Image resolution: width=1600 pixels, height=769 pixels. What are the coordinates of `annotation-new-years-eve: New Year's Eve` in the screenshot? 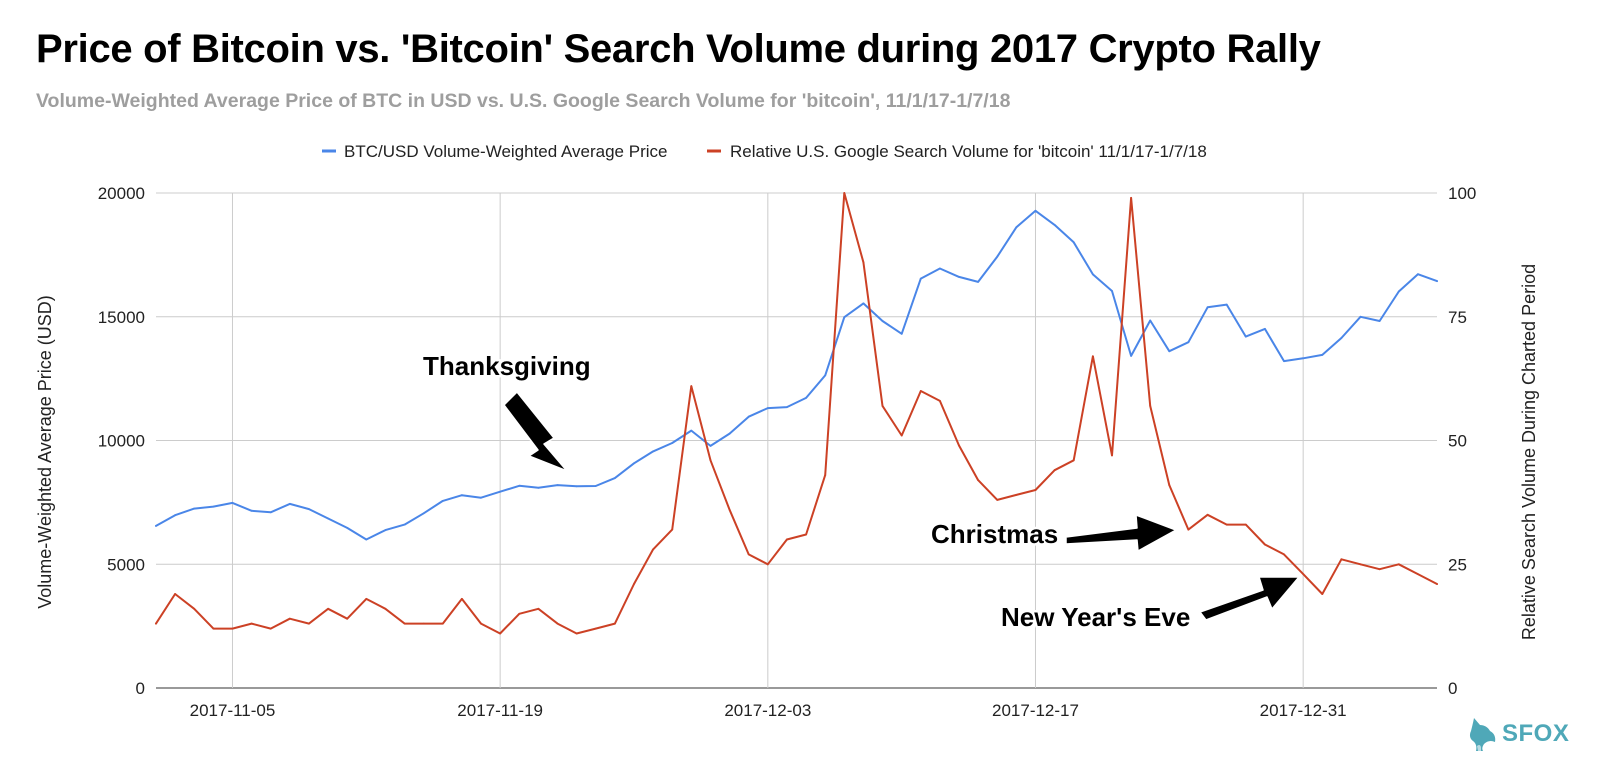 It's located at (1095, 617).